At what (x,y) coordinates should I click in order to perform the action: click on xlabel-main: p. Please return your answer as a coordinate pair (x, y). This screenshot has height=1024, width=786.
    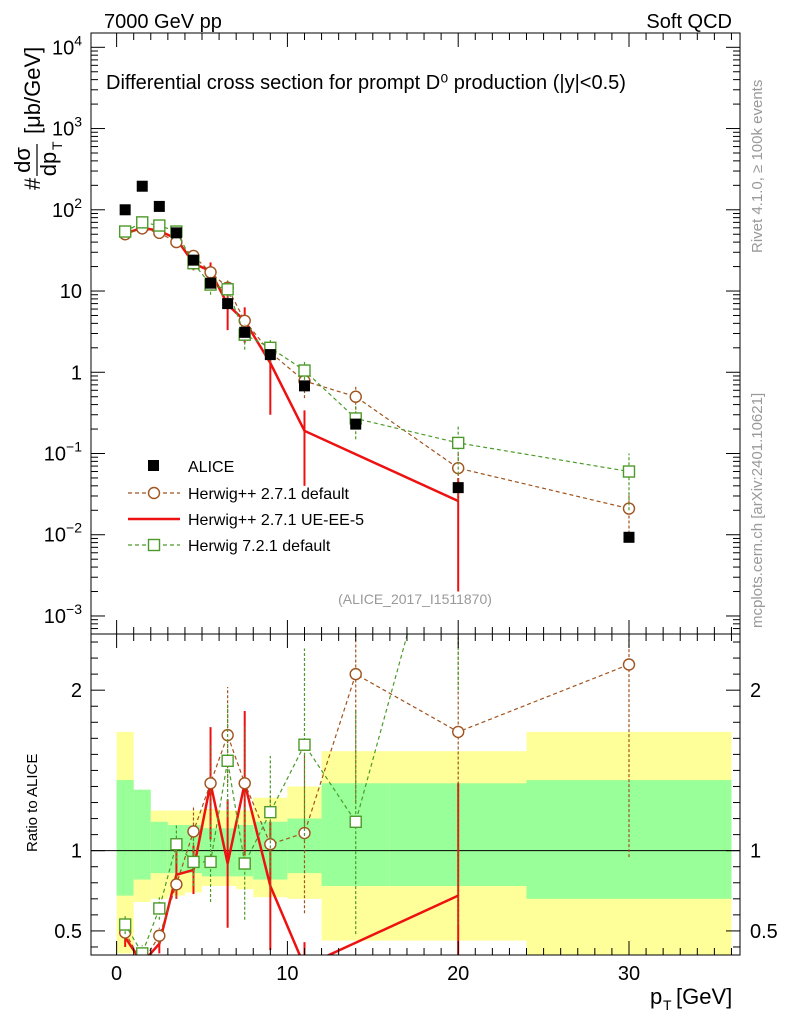
    Looking at the image, I should click on (656, 996).